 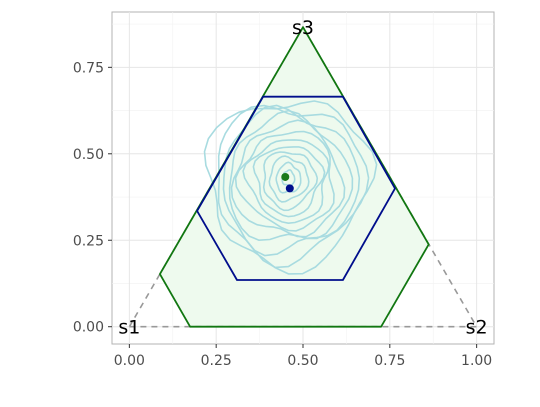 What do you see at coordinates (88, 68) in the screenshot?
I see `y-tick-label: 0.75` at bounding box center [88, 68].